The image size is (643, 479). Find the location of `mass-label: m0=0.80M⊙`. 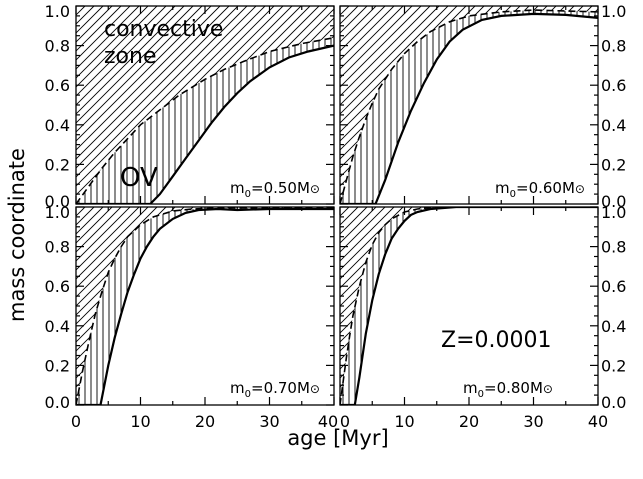

mass-label: m0=0.80M⊙ is located at coordinates (508, 389).